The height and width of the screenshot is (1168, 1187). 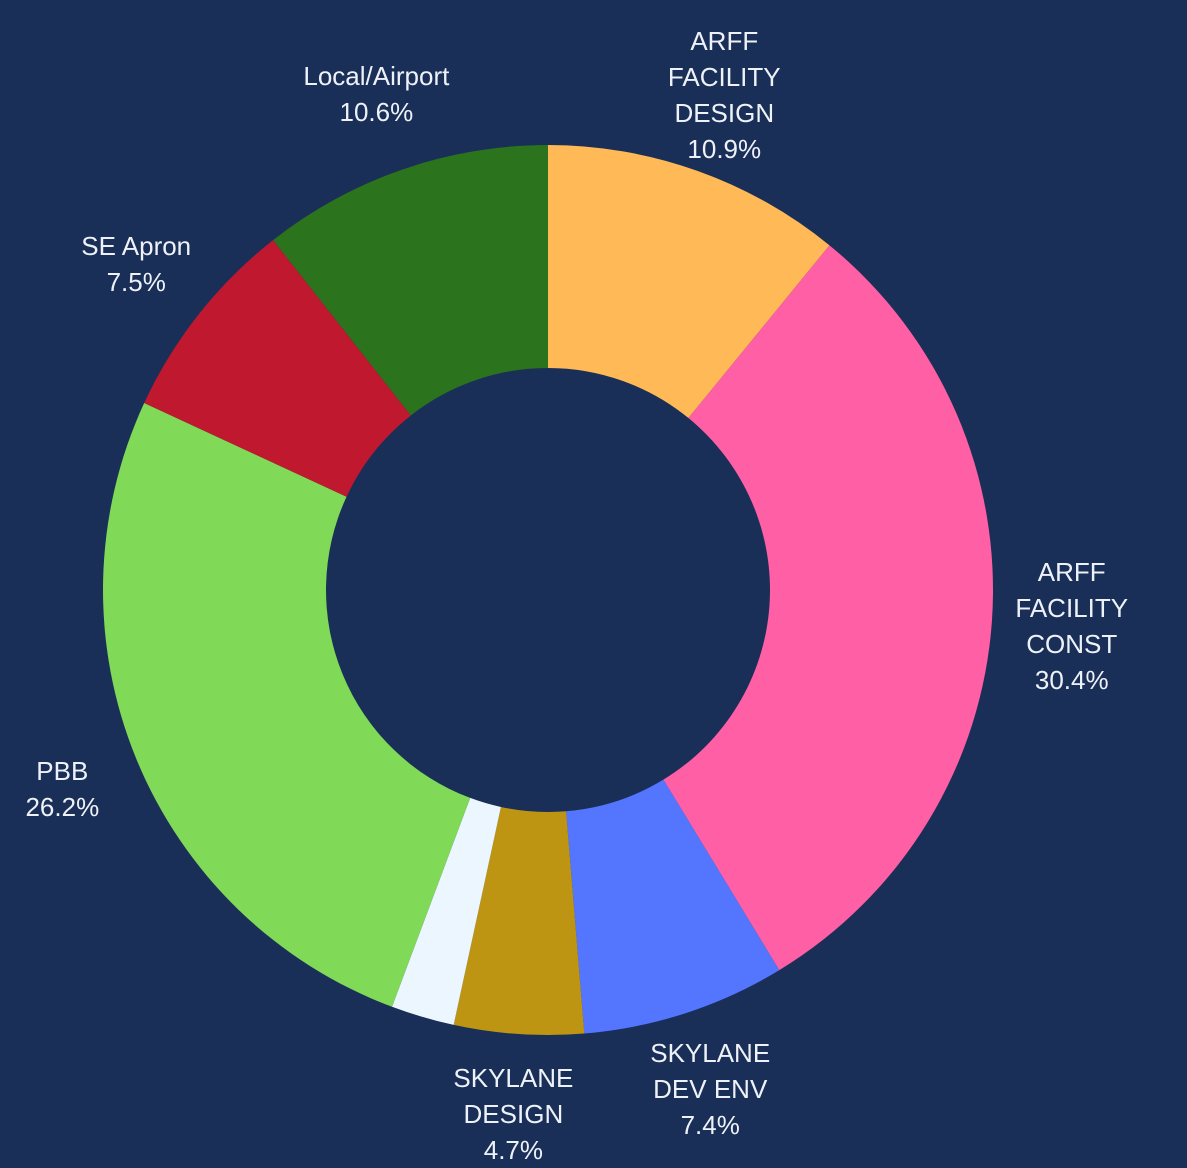 What do you see at coordinates (710, 1125) in the screenshot?
I see `slice-value: 7.4%` at bounding box center [710, 1125].